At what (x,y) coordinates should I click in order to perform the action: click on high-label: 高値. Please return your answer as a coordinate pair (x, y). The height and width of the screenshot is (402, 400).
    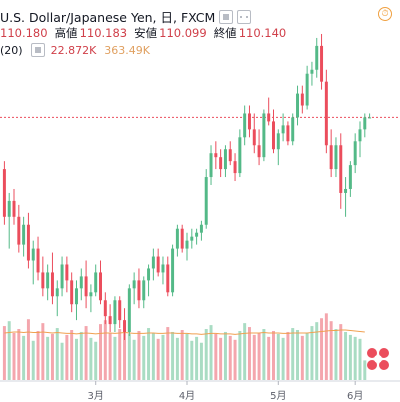
    Looking at the image, I should click on (66, 33).